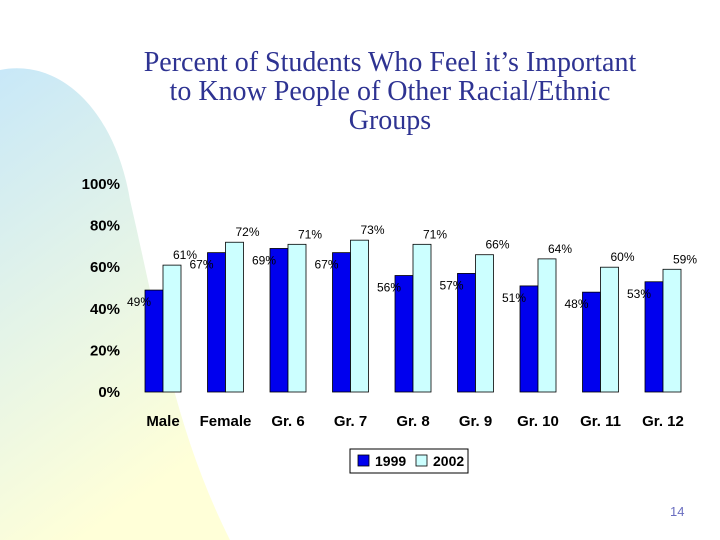  What do you see at coordinates (421, 460) in the screenshot?
I see `legend-swatch-2002` at bounding box center [421, 460].